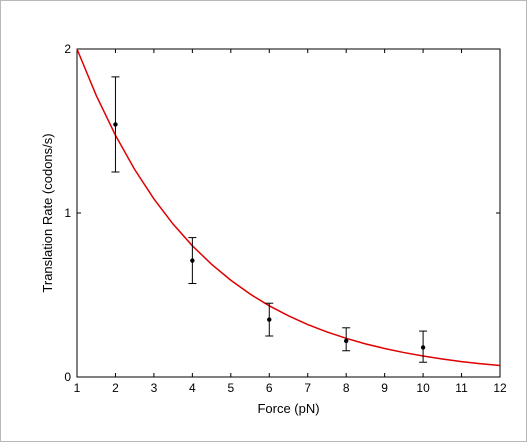 This screenshot has width=527, height=442. I want to click on x-axis-label: Force (pN), so click(288, 408).